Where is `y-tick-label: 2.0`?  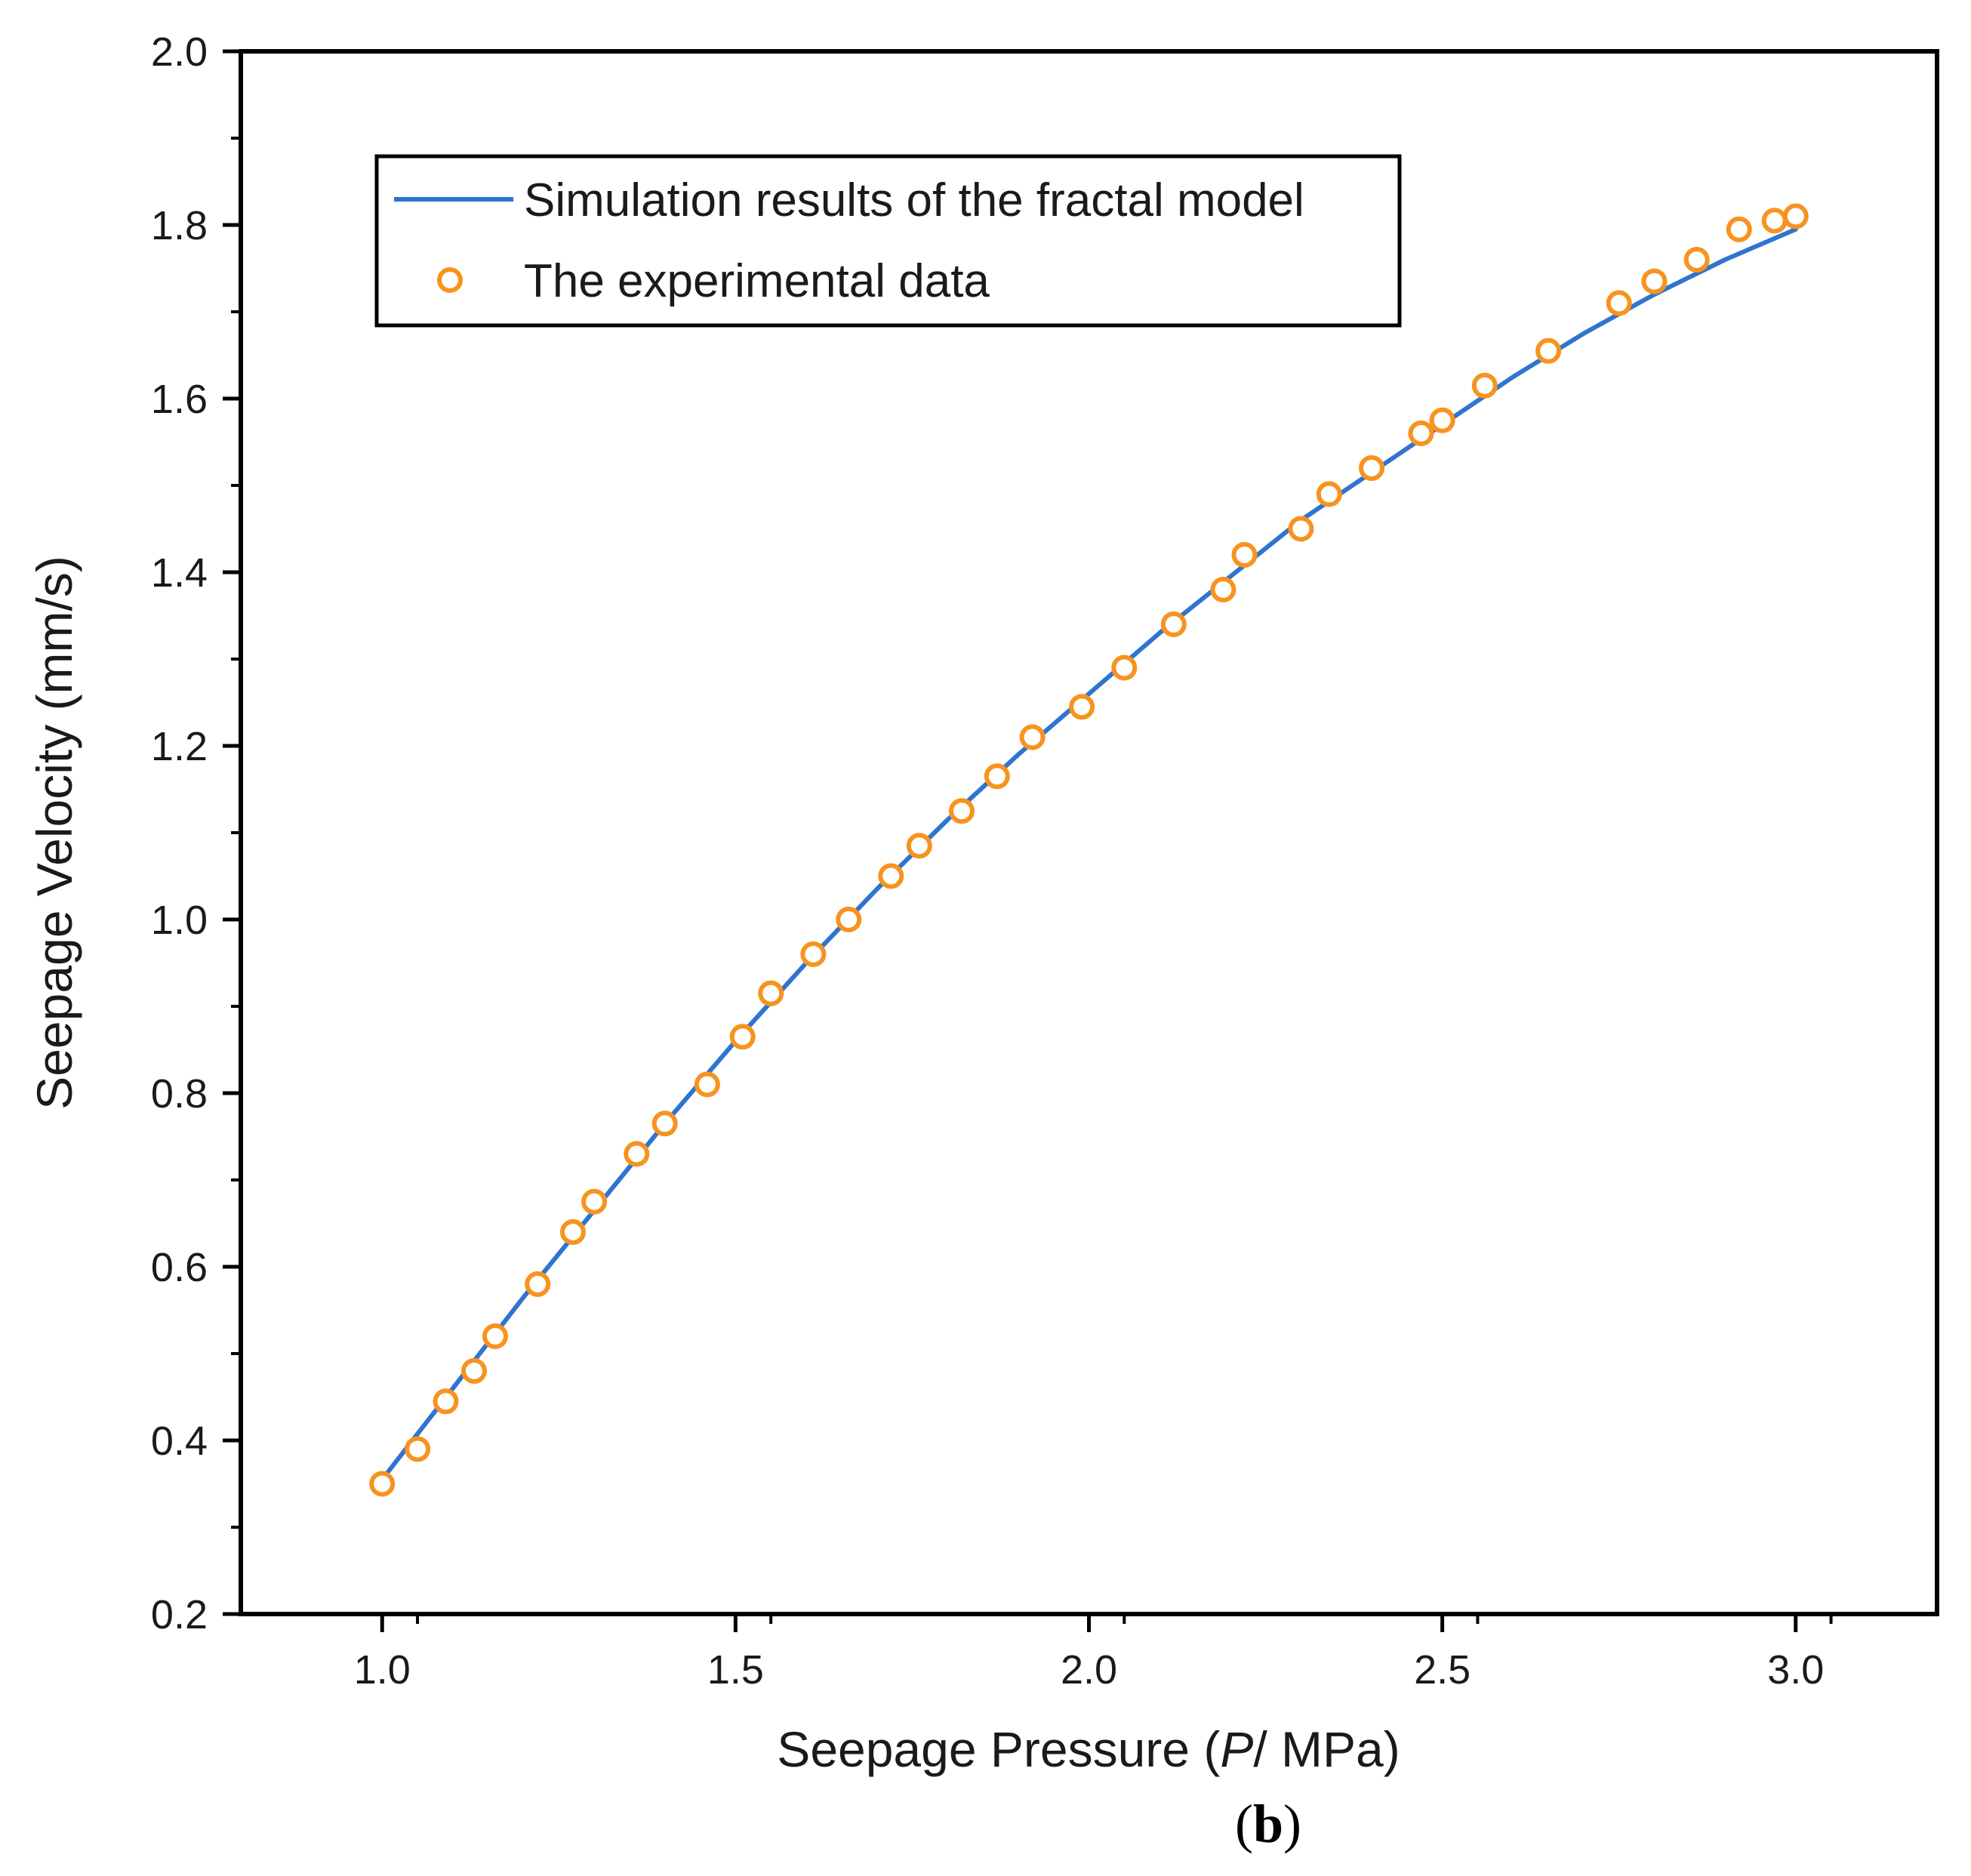 y-tick-label: 2.0 is located at coordinates (179, 52).